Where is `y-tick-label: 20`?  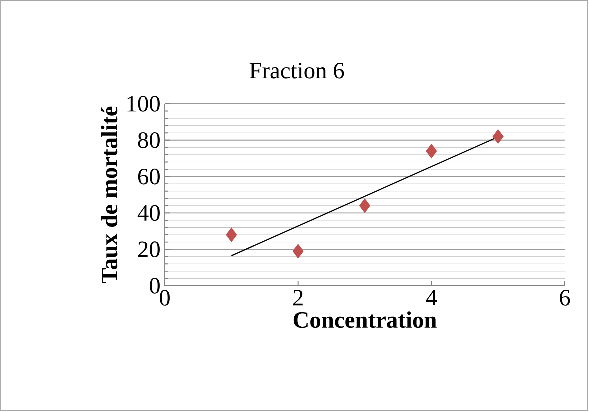 y-tick-label: 20 is located at coordinates (149, 250).